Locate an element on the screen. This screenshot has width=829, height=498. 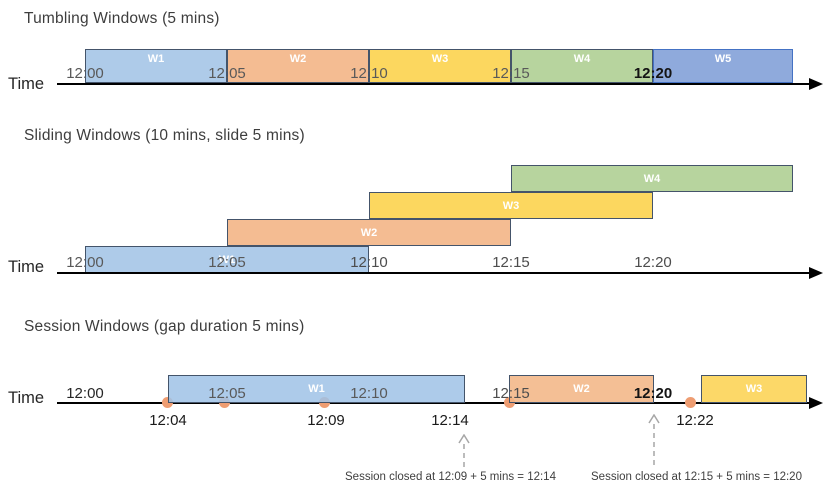
tumbling-window-w5: W5 is located at coordinates (723, 66).